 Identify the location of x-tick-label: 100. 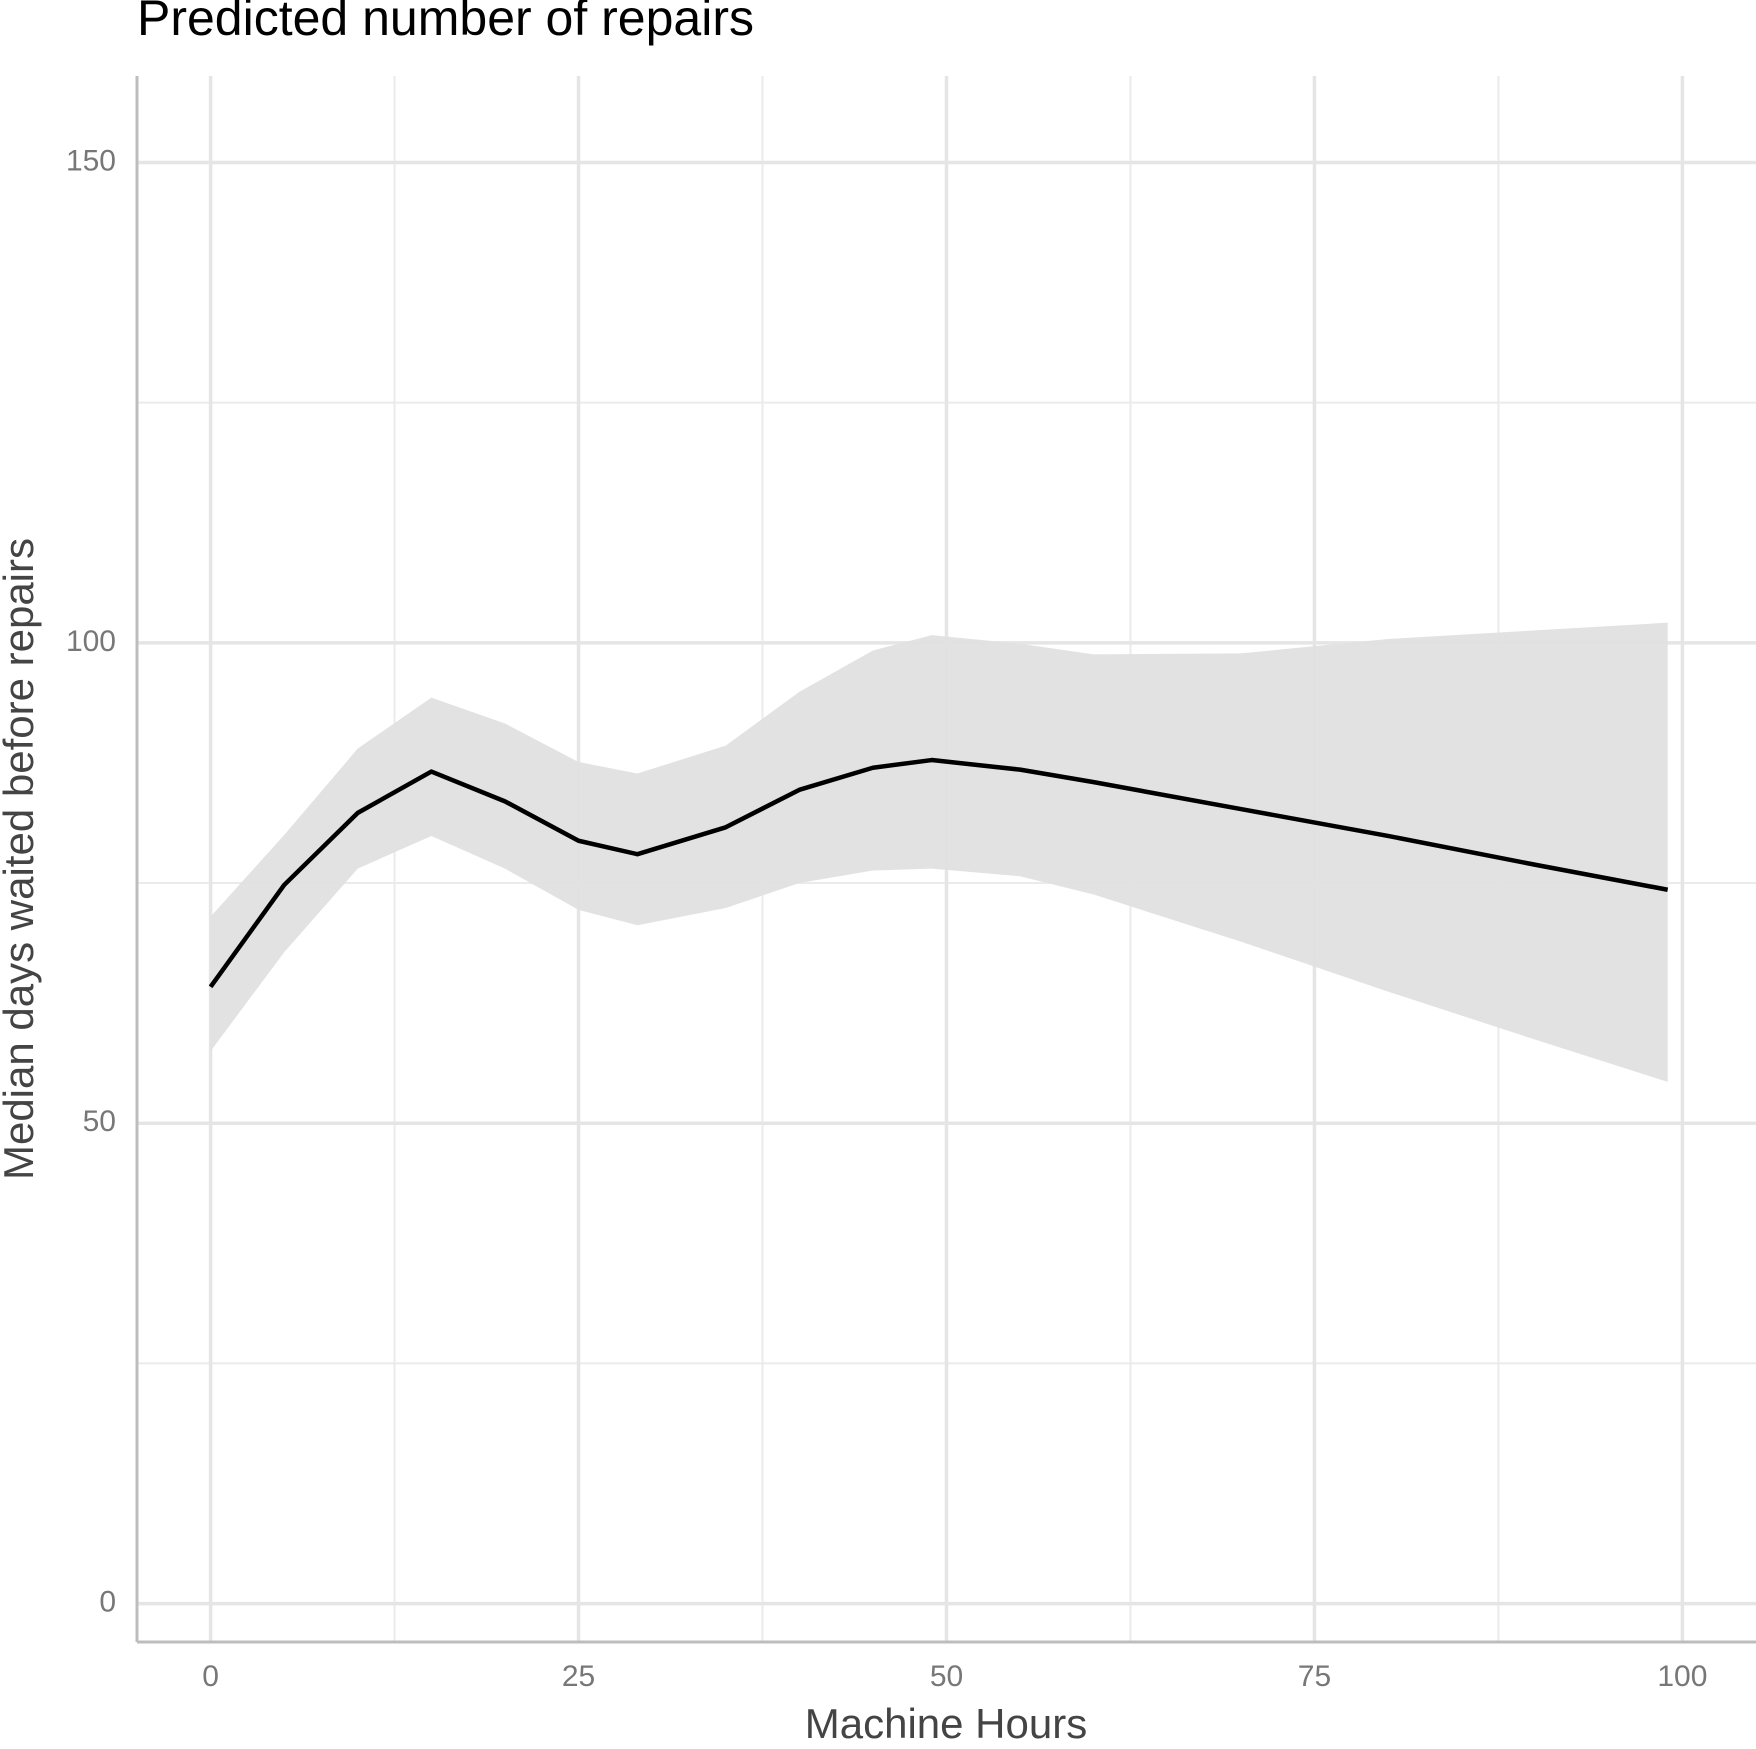
(1682, 1676).